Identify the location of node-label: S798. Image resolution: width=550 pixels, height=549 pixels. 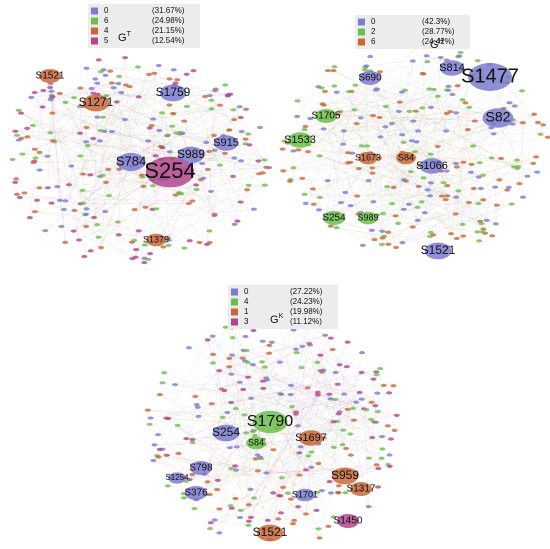
(201, 468).